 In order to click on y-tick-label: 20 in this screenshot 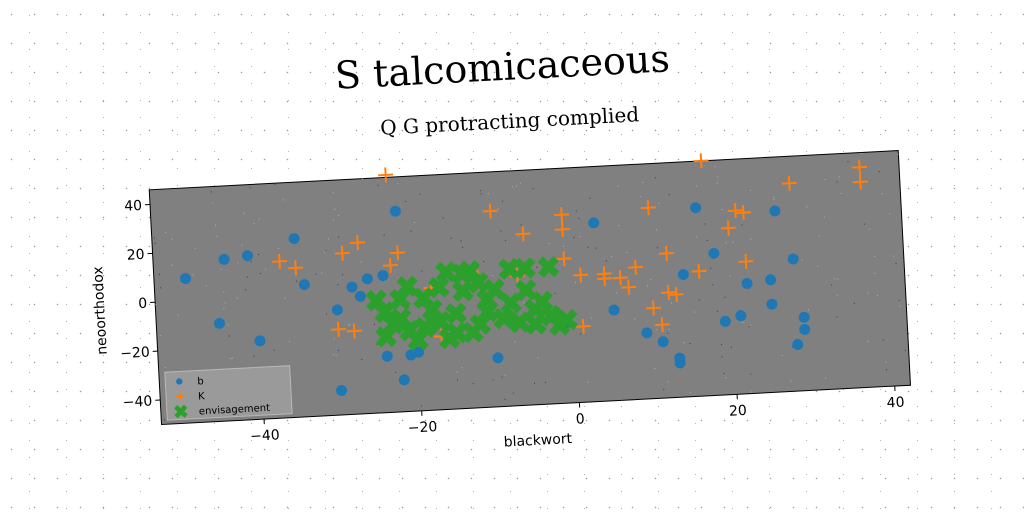, I will do `click(135, 255)`.